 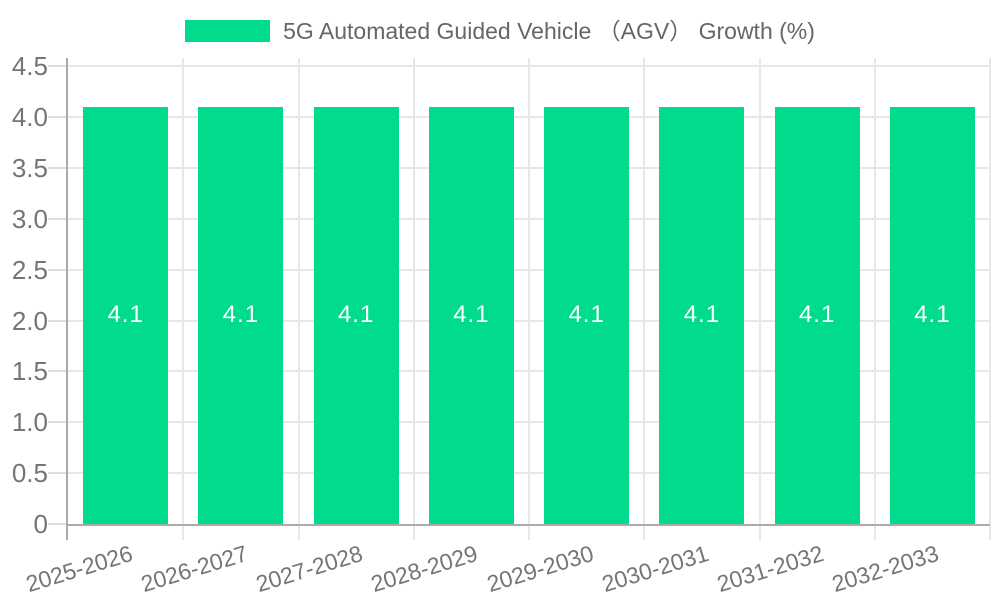 I want to click on y-tick-label: 0.5, so click(x=29, y=473).